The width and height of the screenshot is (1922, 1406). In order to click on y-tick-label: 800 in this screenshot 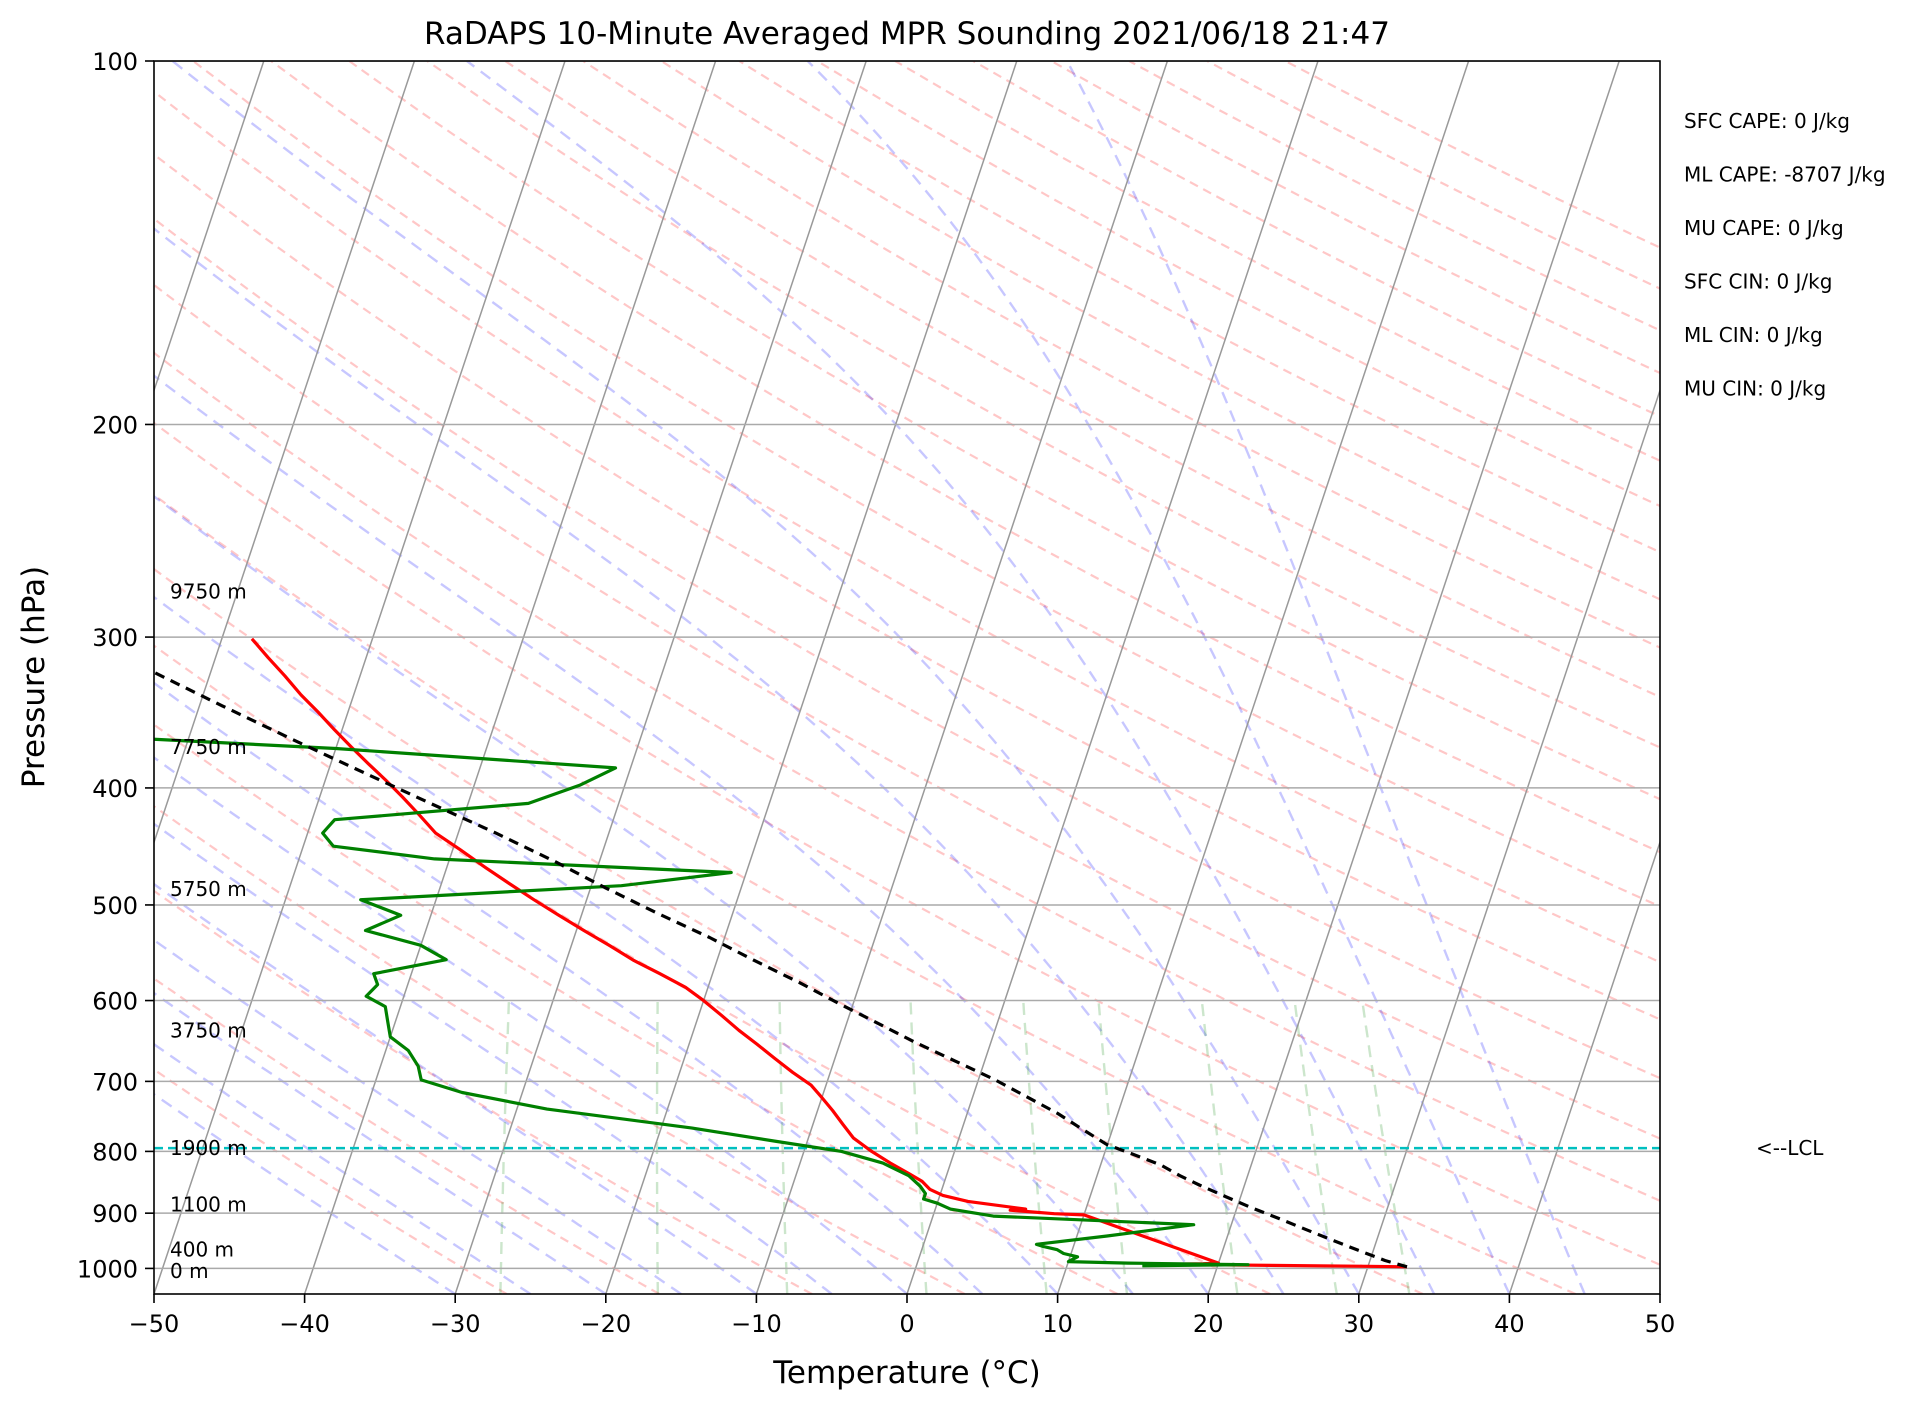, I will do `click(115, 1152)`.